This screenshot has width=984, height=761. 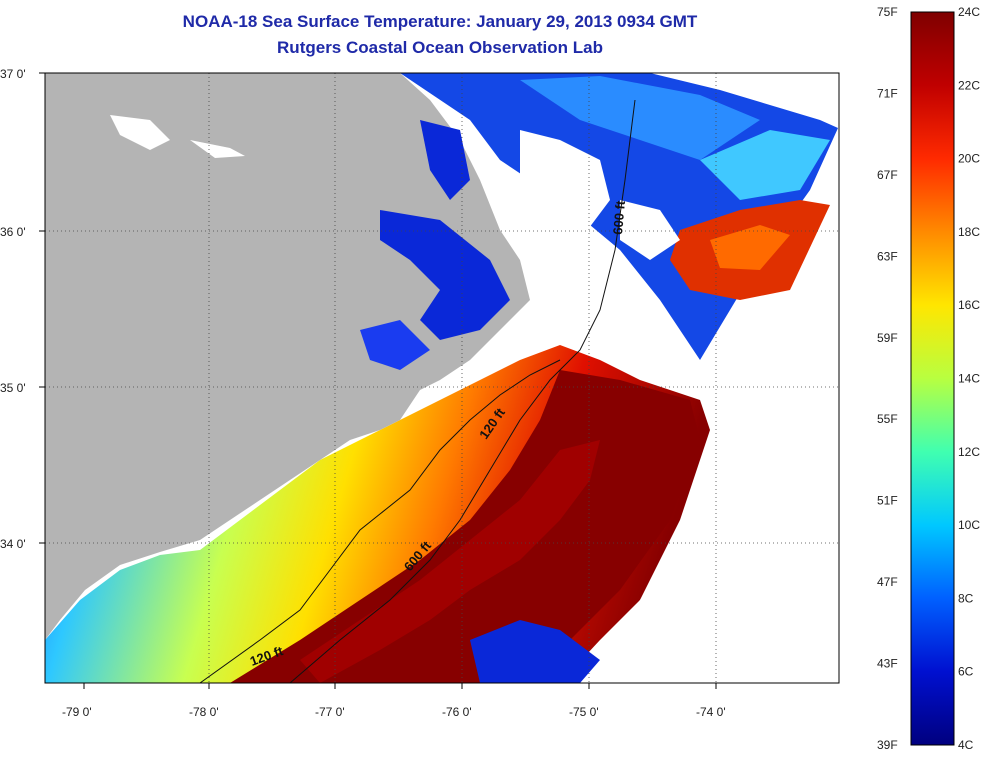 I want to click on cold-water-band, so click(x=640, y=118).